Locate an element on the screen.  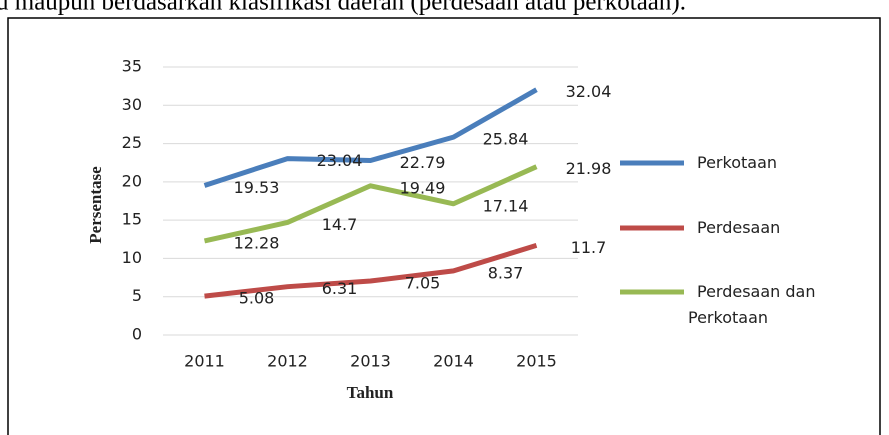
data-label: 8.37 is located at coordinates (506, 272).